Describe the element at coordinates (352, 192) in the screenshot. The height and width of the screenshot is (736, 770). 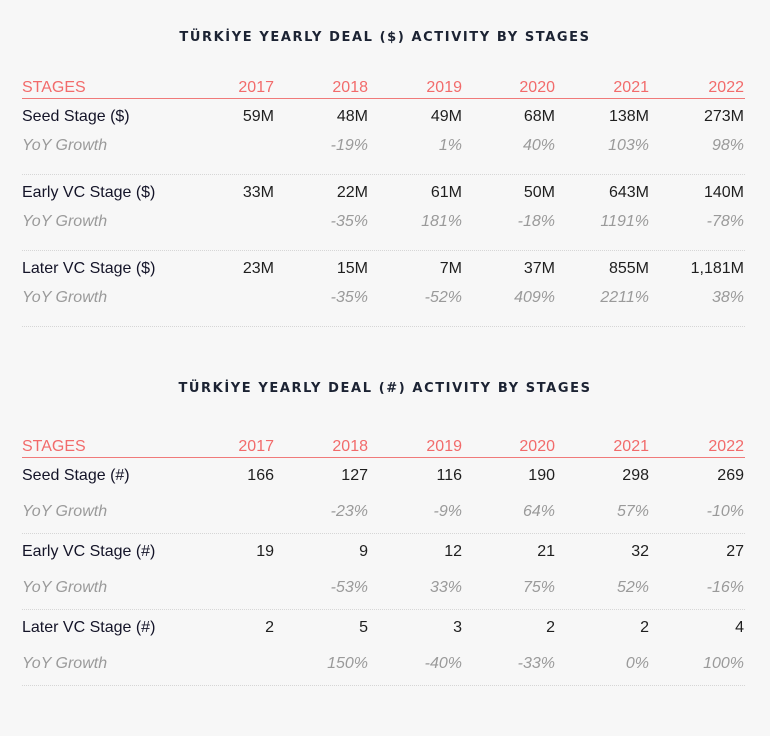
I see `cell-value: 22M` at that location.